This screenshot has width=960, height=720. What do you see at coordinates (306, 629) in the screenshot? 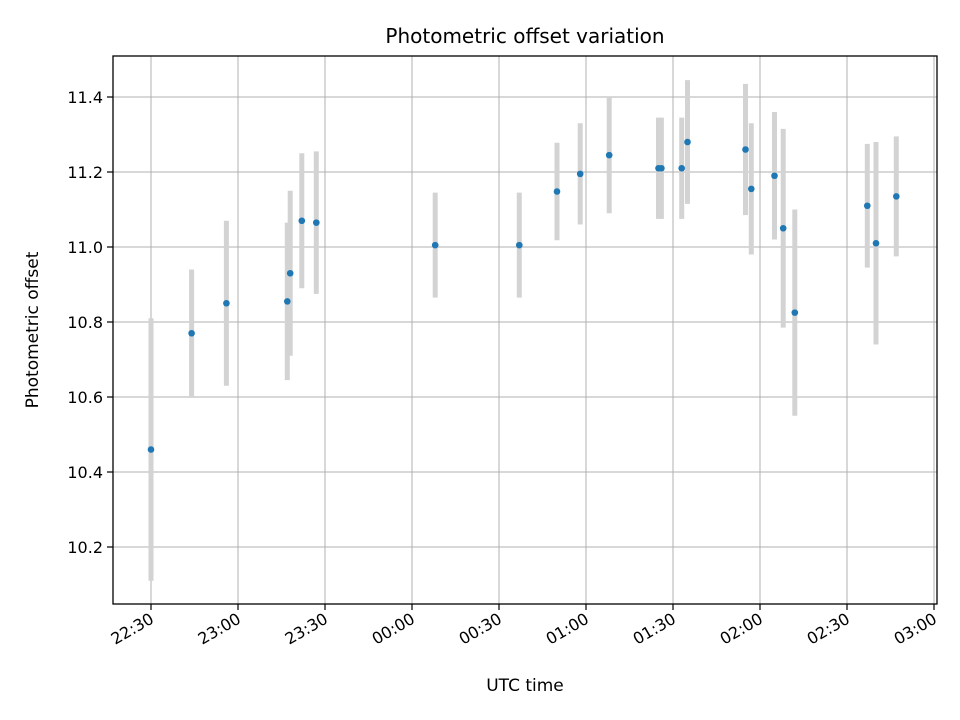
I see `x-tick-label: 23:30` at bounding box center [306, 629].